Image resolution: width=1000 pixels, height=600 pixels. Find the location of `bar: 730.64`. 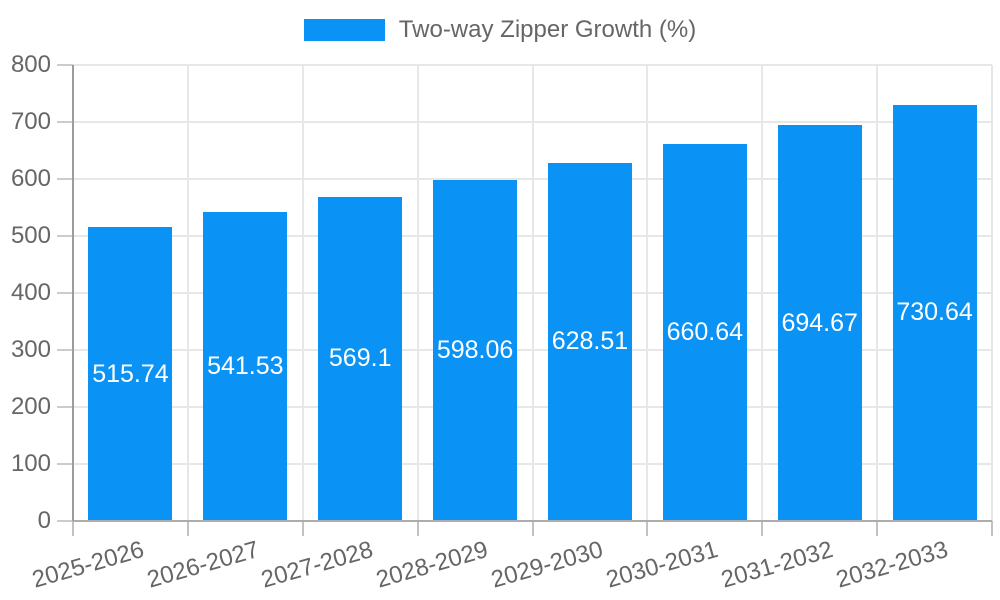

bar: 730.64 is located at coordinates (934, 312).